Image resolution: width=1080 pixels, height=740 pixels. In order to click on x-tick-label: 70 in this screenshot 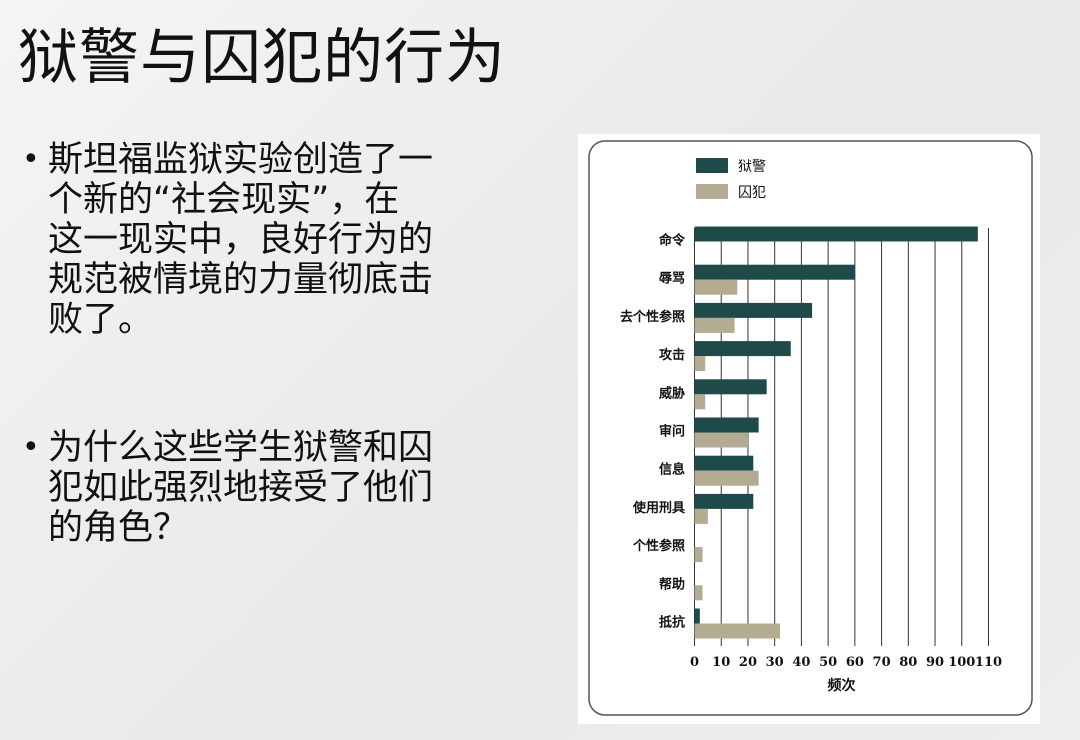, I will do `click(882, 662)`.